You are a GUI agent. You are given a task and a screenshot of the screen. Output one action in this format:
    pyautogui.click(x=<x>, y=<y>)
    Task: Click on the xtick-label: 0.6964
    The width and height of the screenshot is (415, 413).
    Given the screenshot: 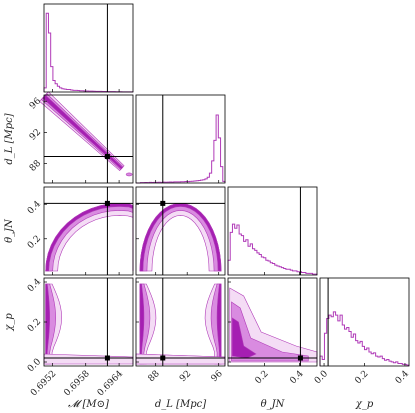 What is the action you would take?
    pyautogui.click(x=111, y=384)
    